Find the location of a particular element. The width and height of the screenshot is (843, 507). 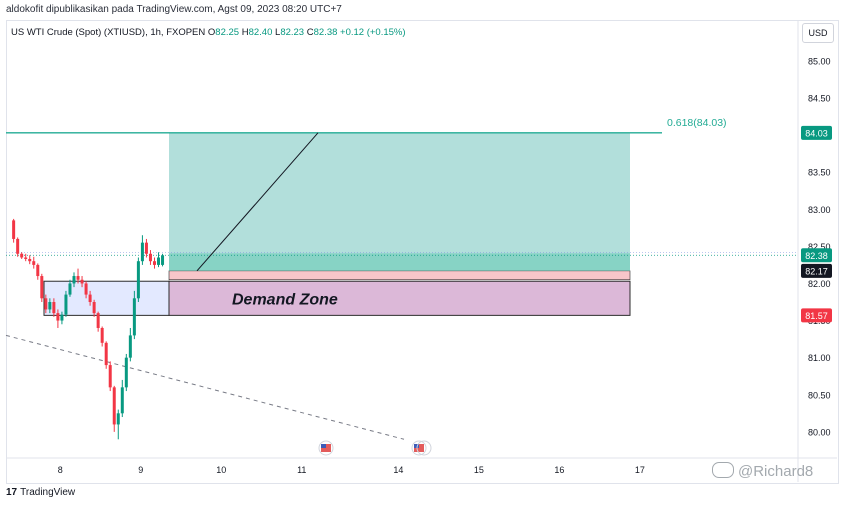

watermark: @Richard8 is located at coordinates (762, 471).